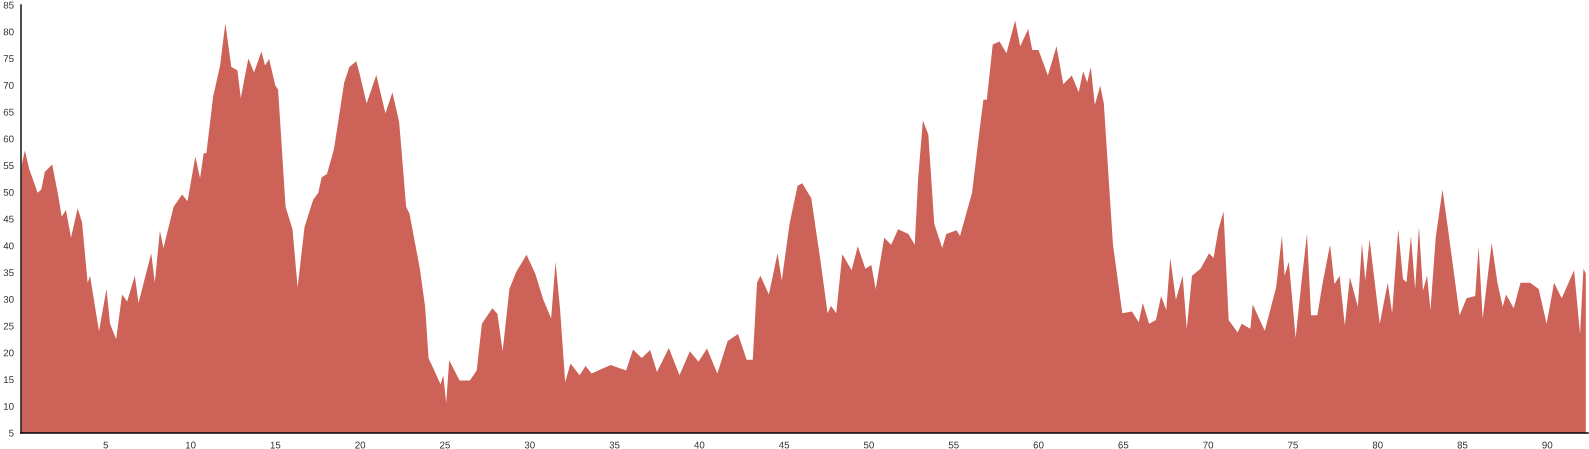 This screenshot has width=1589, height=449. I want to click on x-tick-label: 20, so click(360, 445).